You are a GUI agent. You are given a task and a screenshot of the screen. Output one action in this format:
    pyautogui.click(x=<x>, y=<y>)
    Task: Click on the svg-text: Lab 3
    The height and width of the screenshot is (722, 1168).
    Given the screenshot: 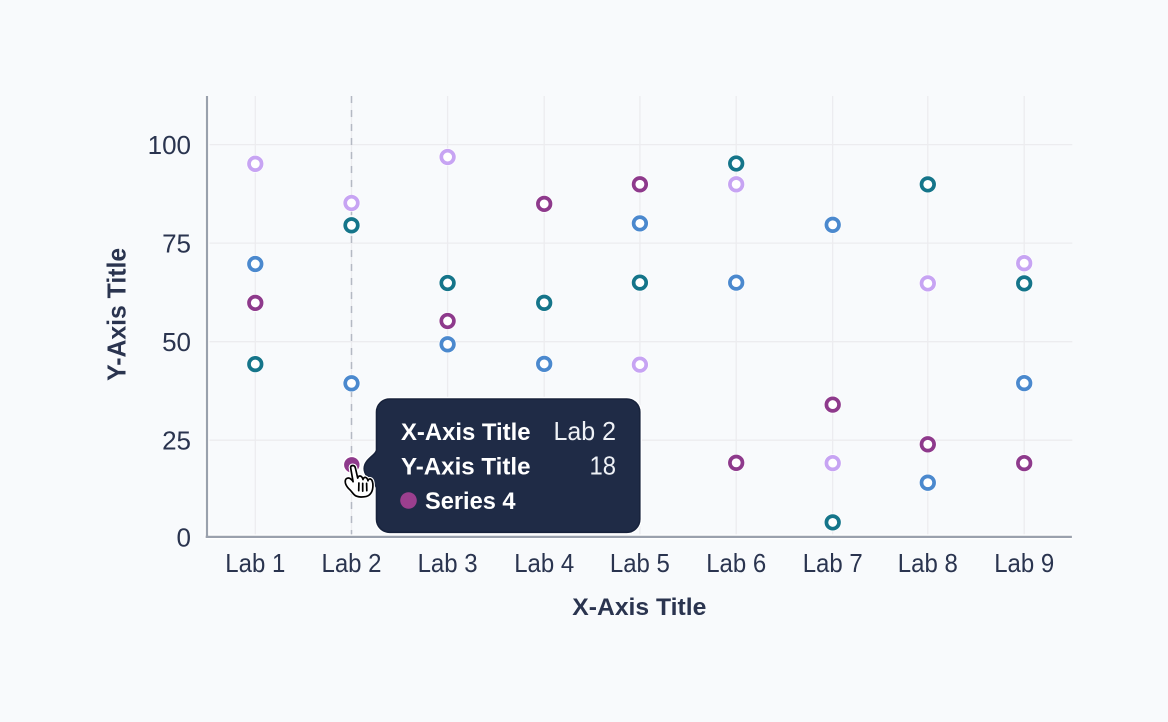 What is the action you would take?
    pyautogui.click(x=448, y=563)
    